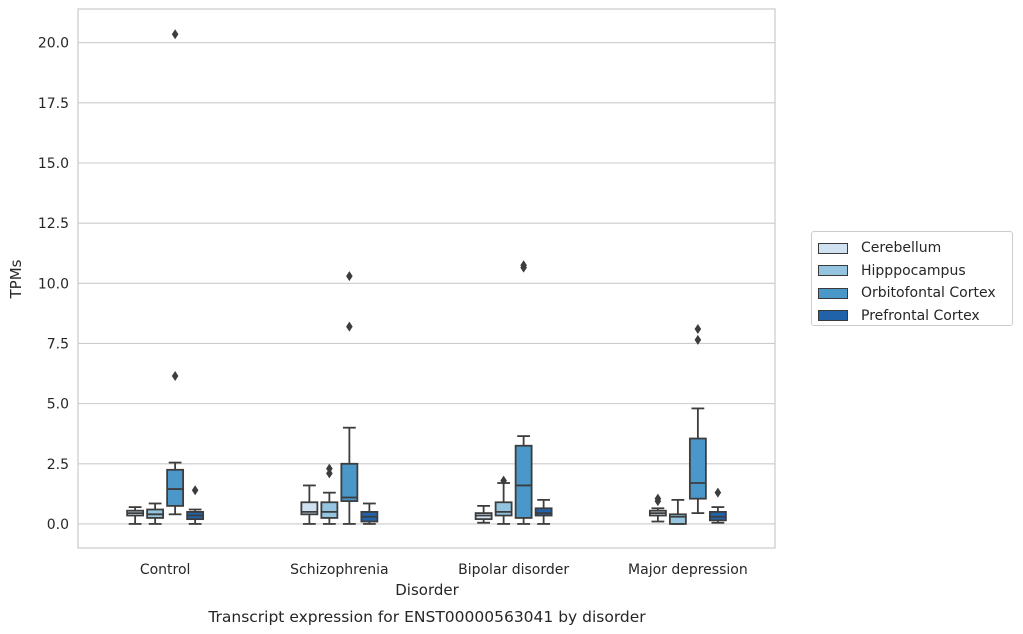  What do you see at coordinates (349, 398) in the screenshot?
I see `box-orbitofontal-cortex-schizophrenia` at bounding box center [349, 398].